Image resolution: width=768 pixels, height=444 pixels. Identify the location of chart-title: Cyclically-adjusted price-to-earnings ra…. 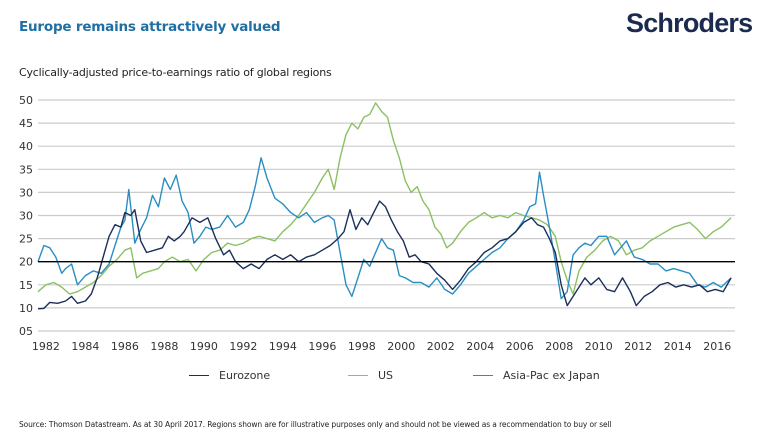
(175, 72).